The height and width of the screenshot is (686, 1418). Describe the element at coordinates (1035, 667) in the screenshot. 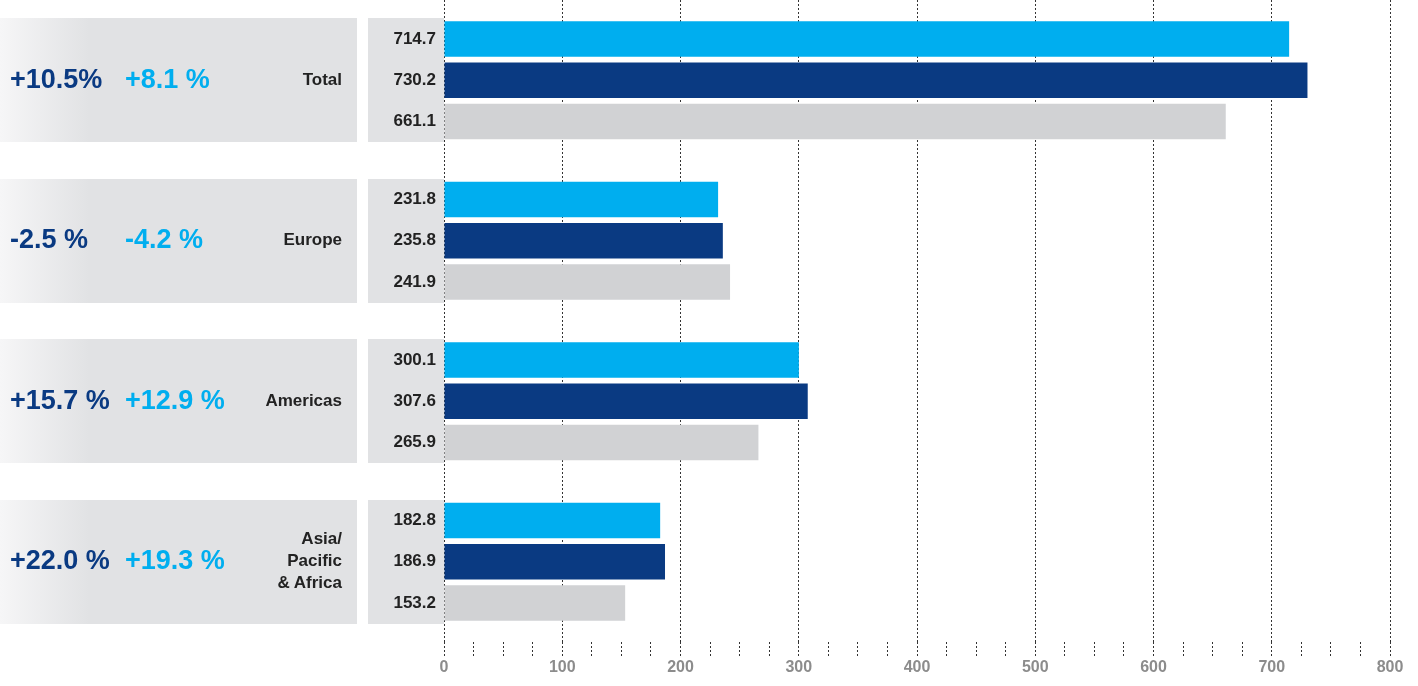

I see `x-tick-label: 500` at that location.